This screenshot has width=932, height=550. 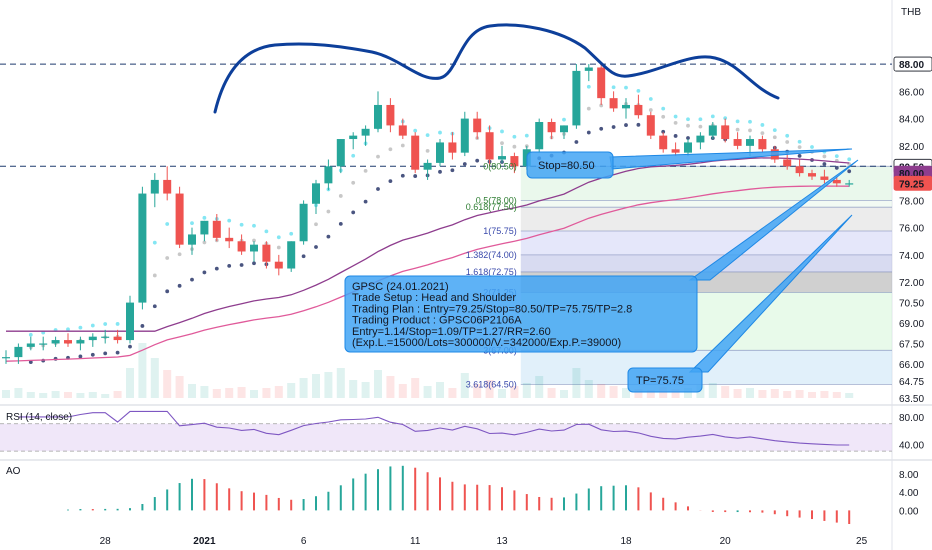 I want to click on price-badge, so click(x=912, y=183).